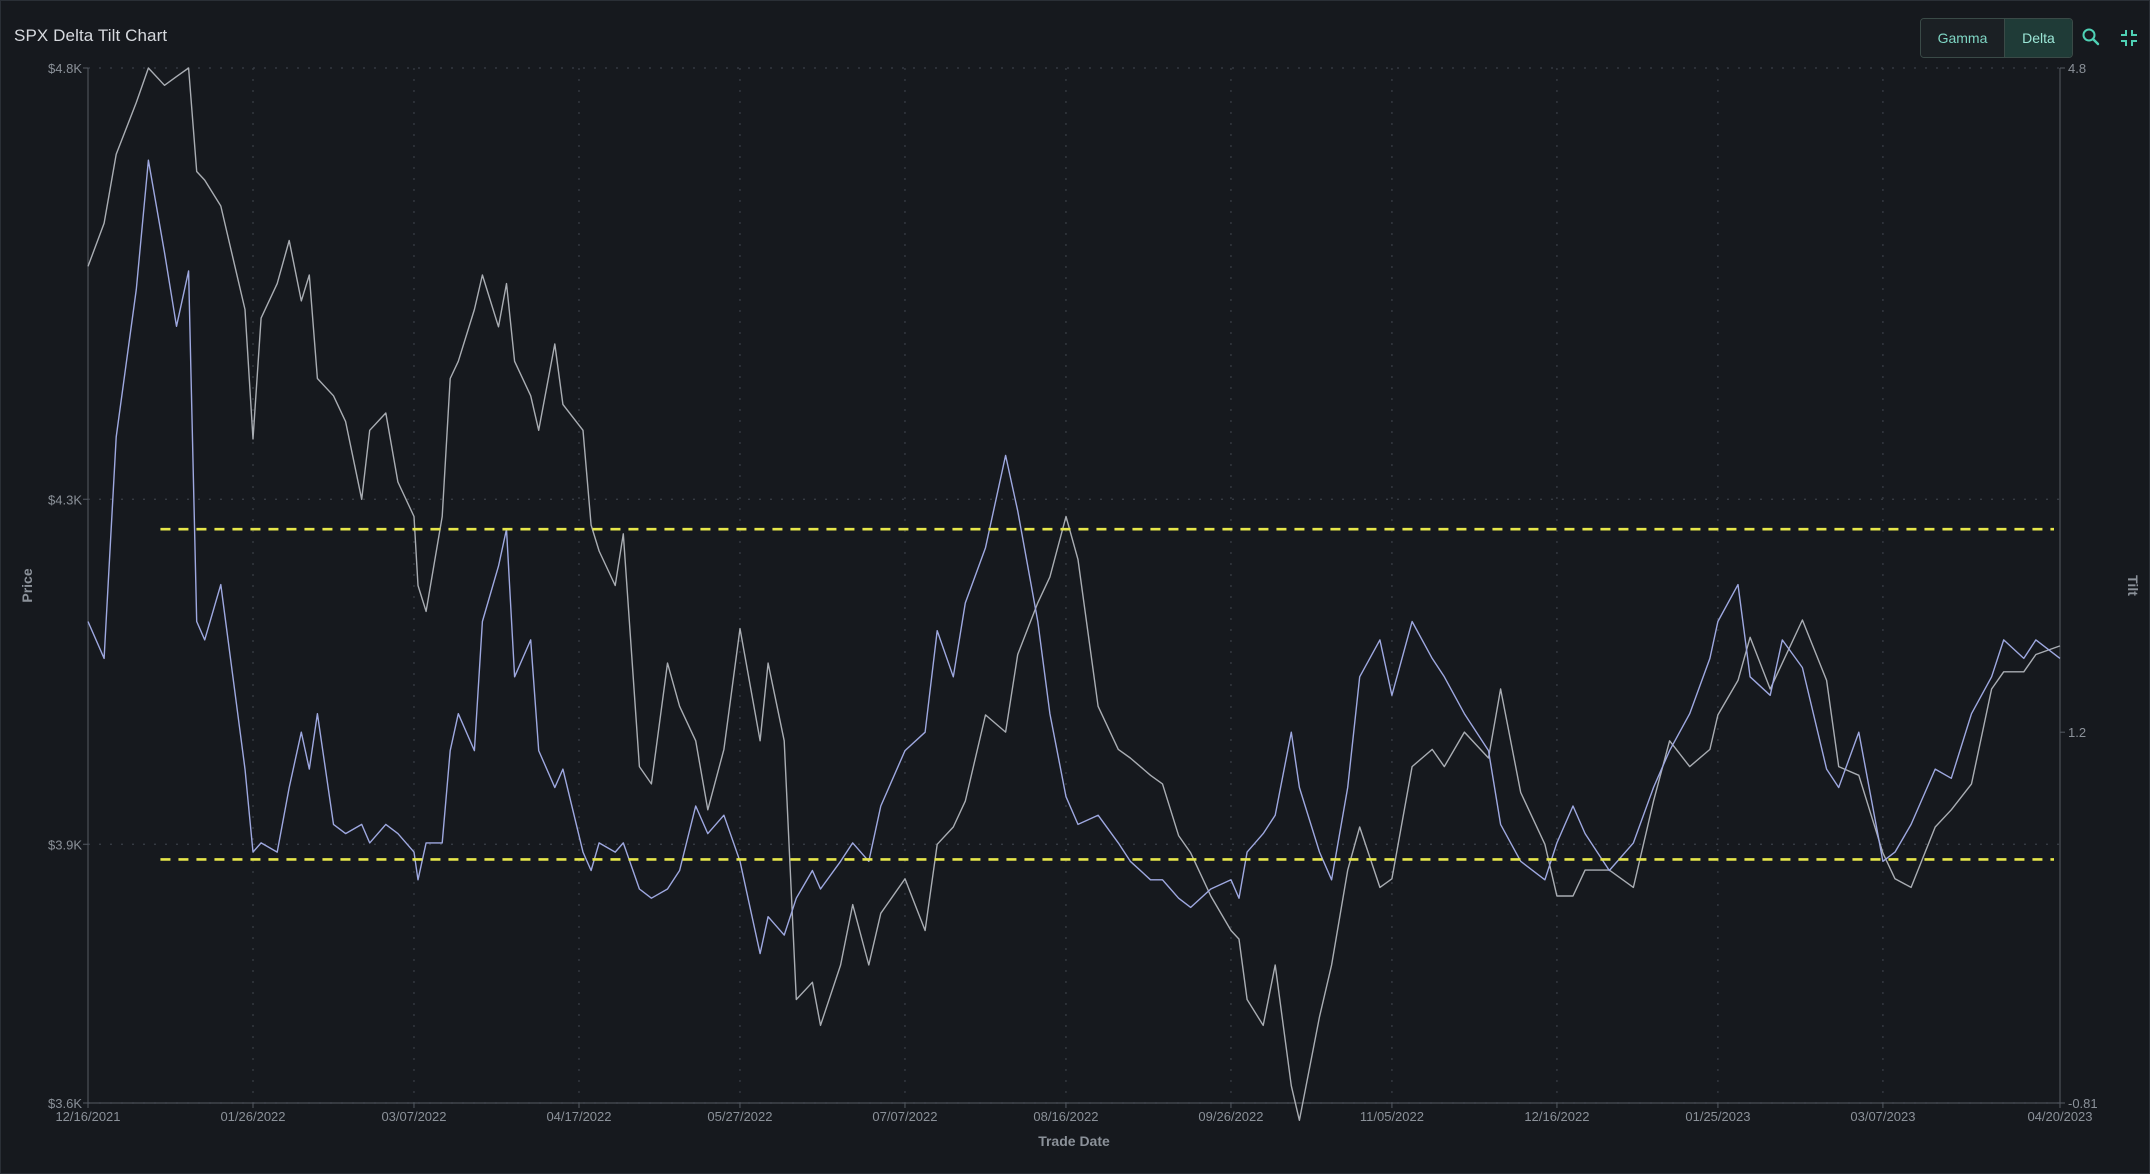 Image resolution: width=2150 pixels, height=1174 pixels. Describe the element at coordinates (2059, 1116) in the screenshot. I see `x-tick-label: 04/20/2023` at that location.